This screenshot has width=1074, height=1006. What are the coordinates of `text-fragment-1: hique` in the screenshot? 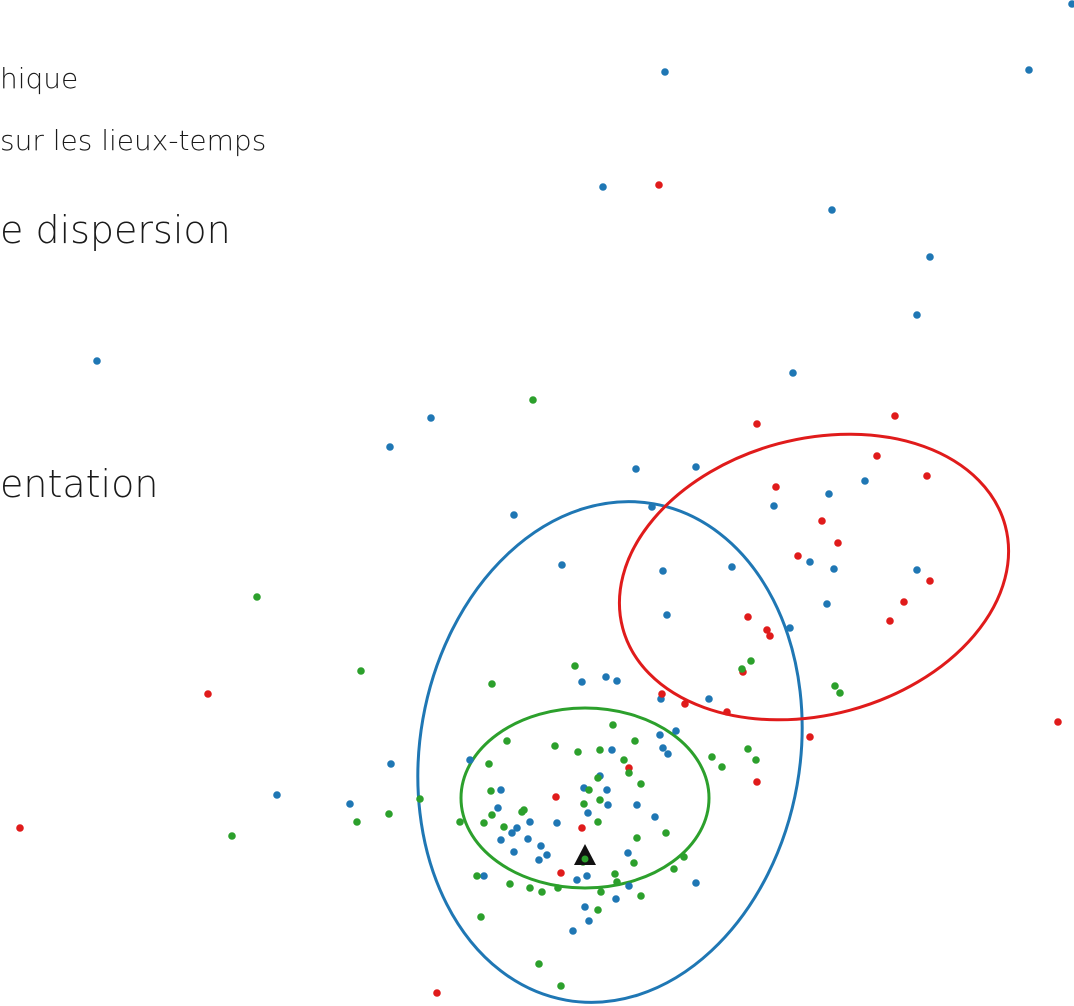 It's located at (39, 78).